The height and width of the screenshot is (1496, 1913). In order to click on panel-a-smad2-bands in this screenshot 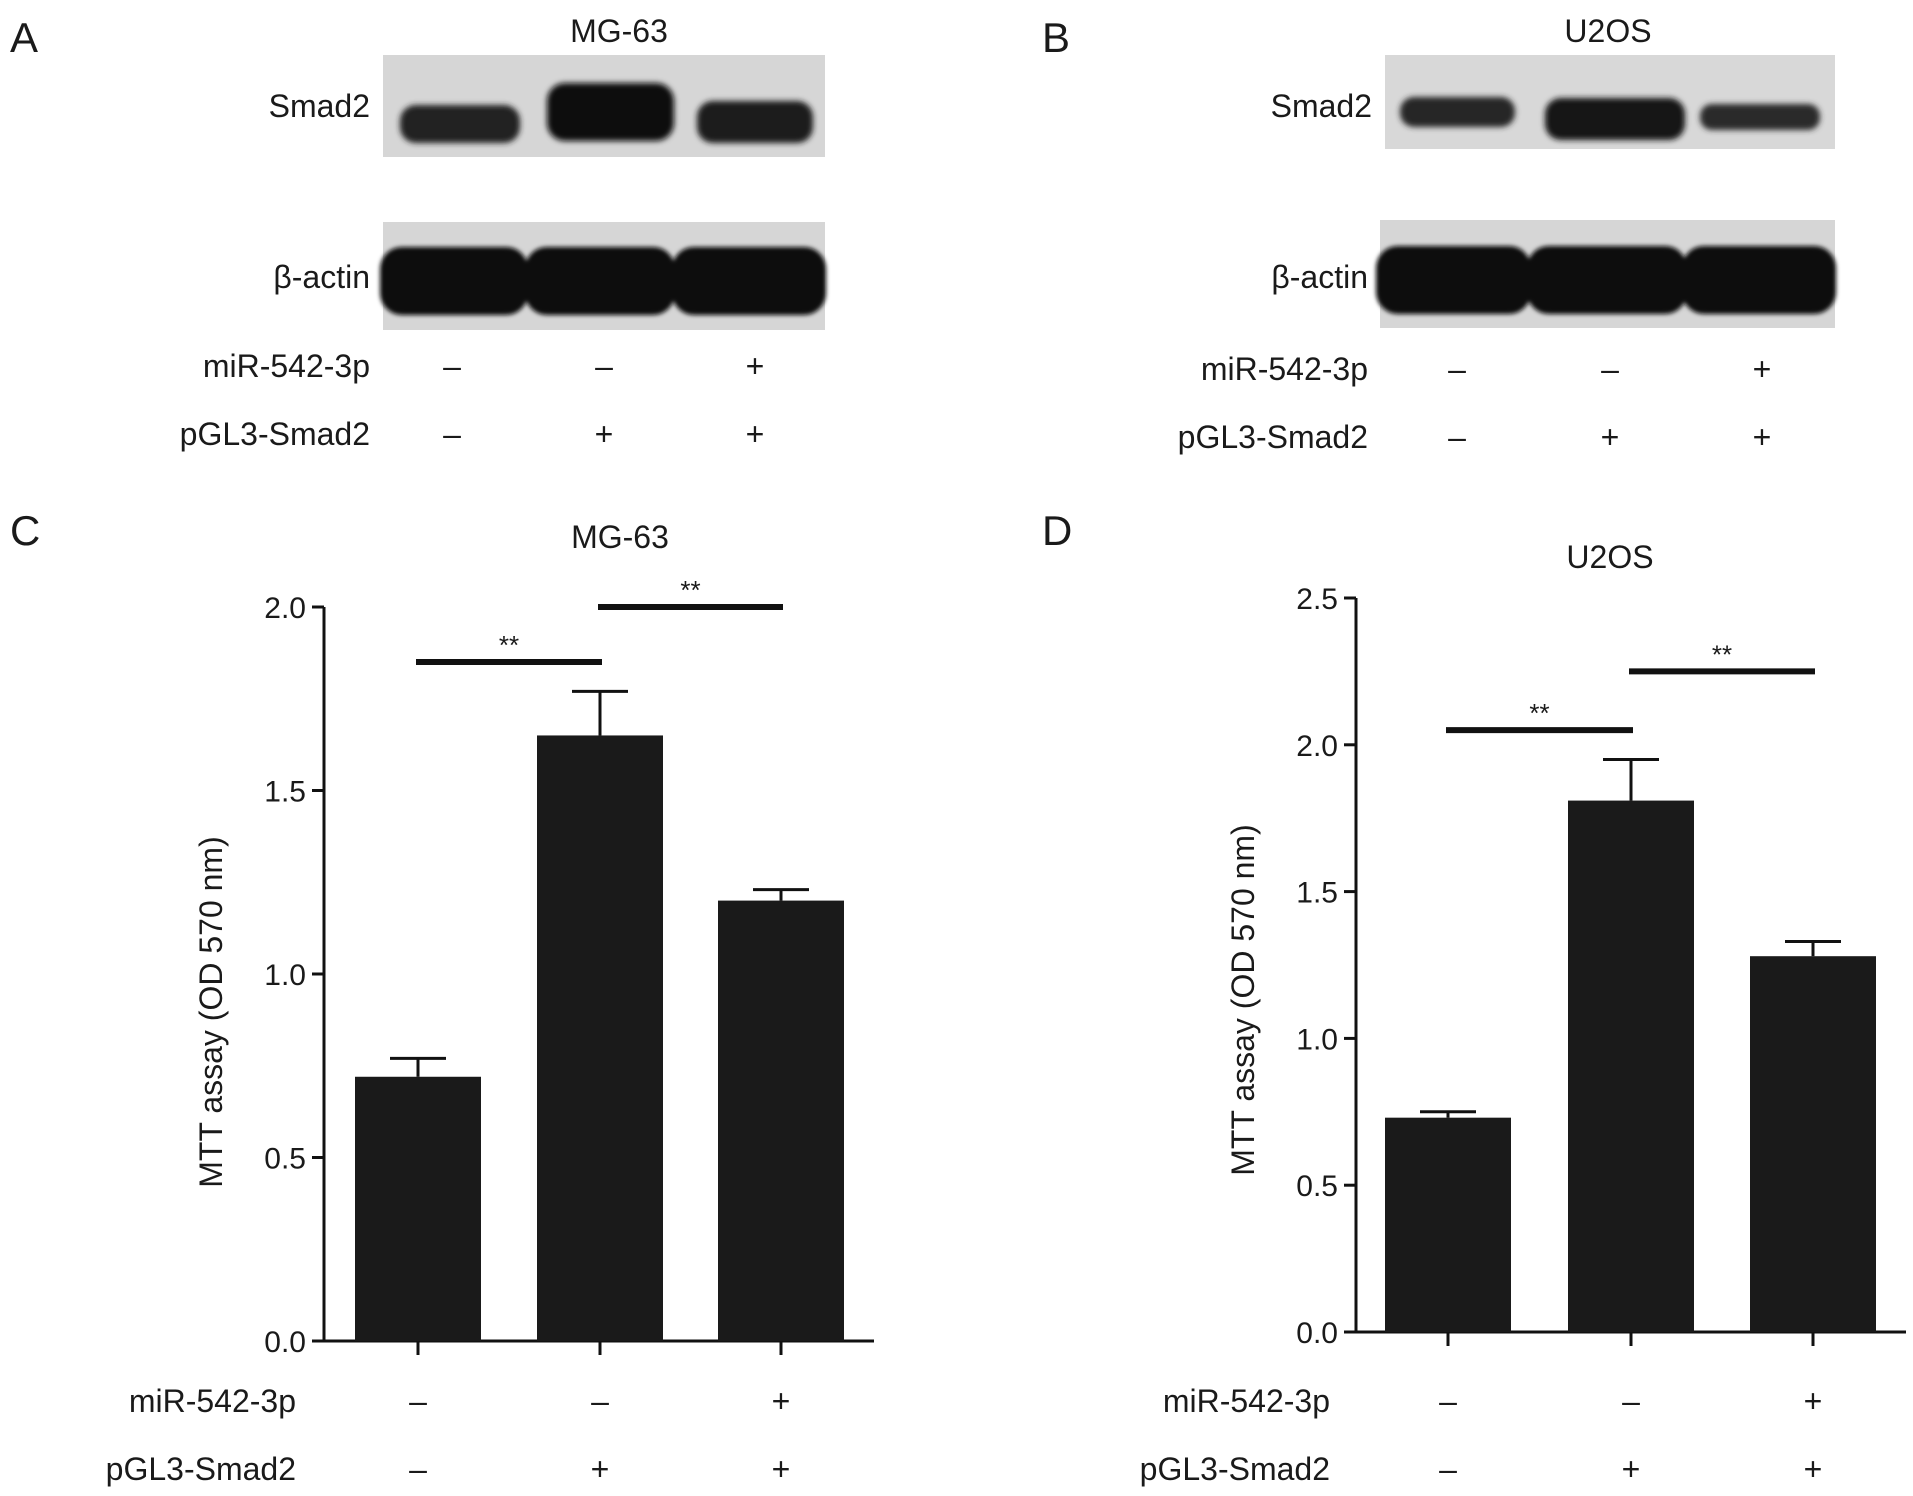, I will do `click(606, 113)`.